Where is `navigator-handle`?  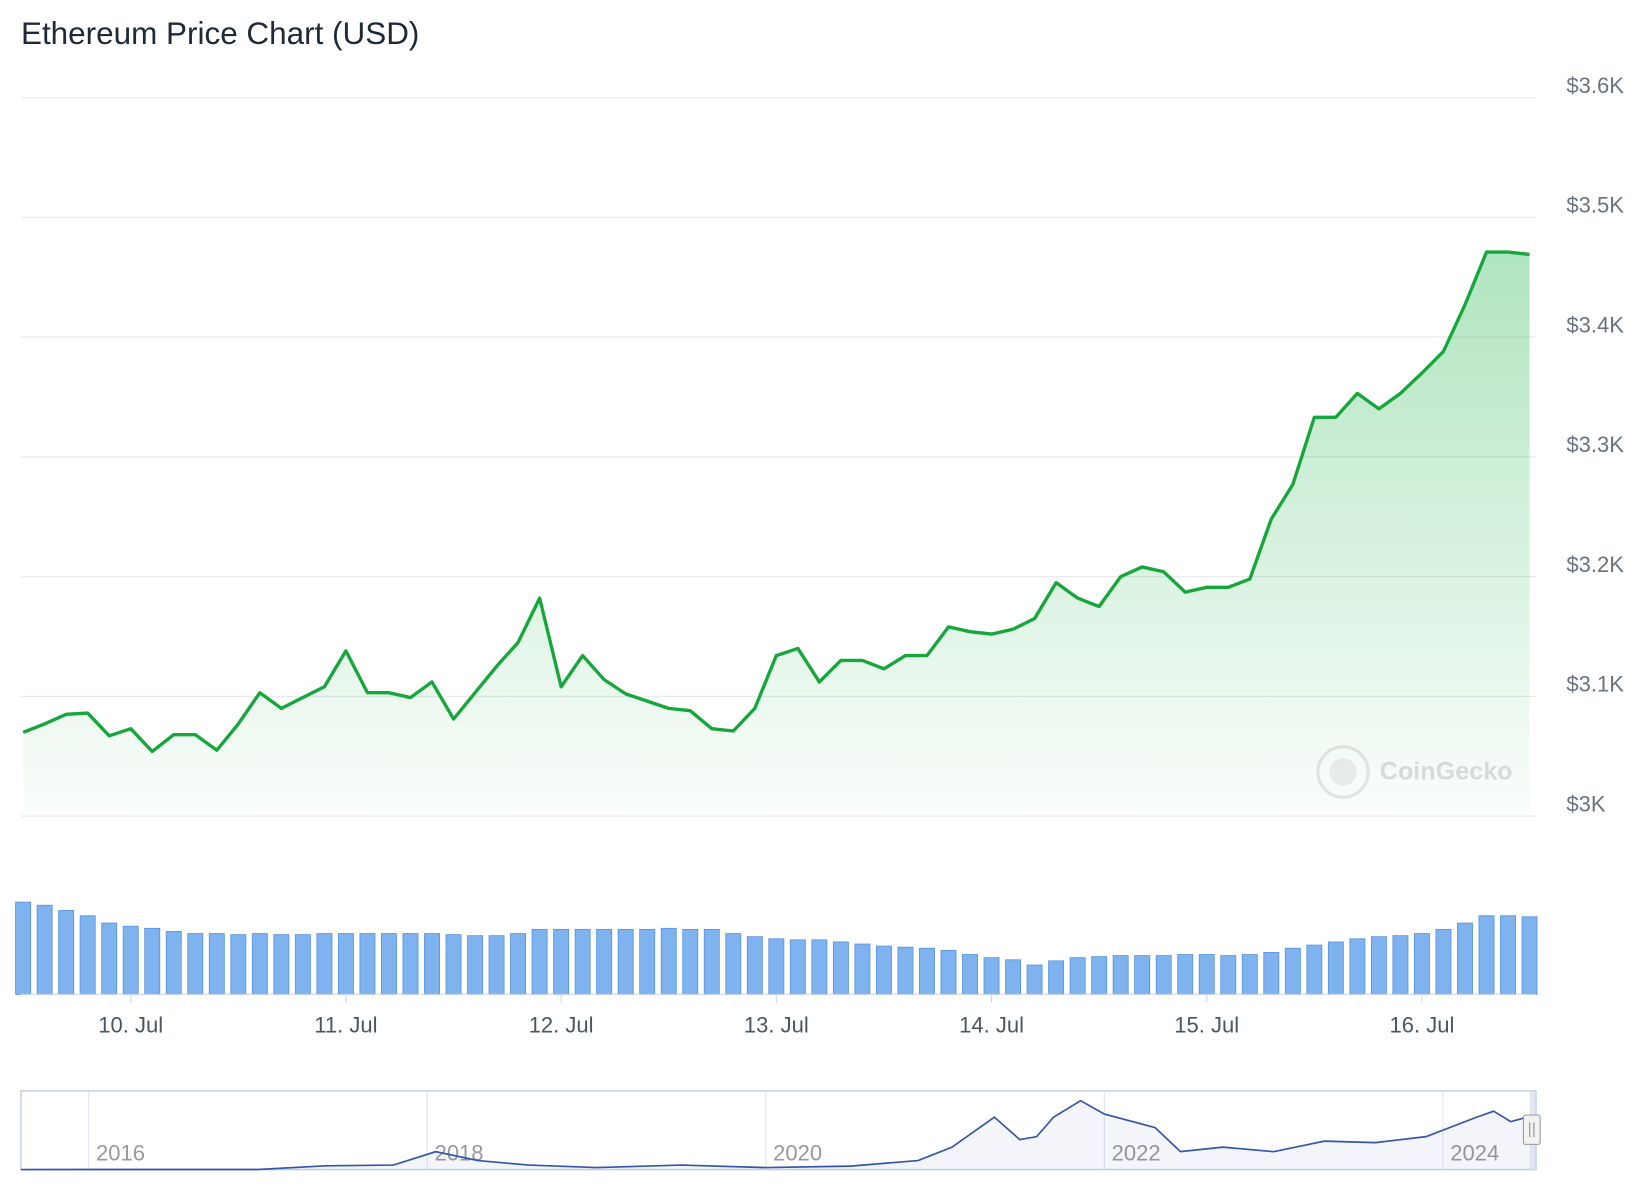
navigator-handle is located at coordinates (1531, 1130).